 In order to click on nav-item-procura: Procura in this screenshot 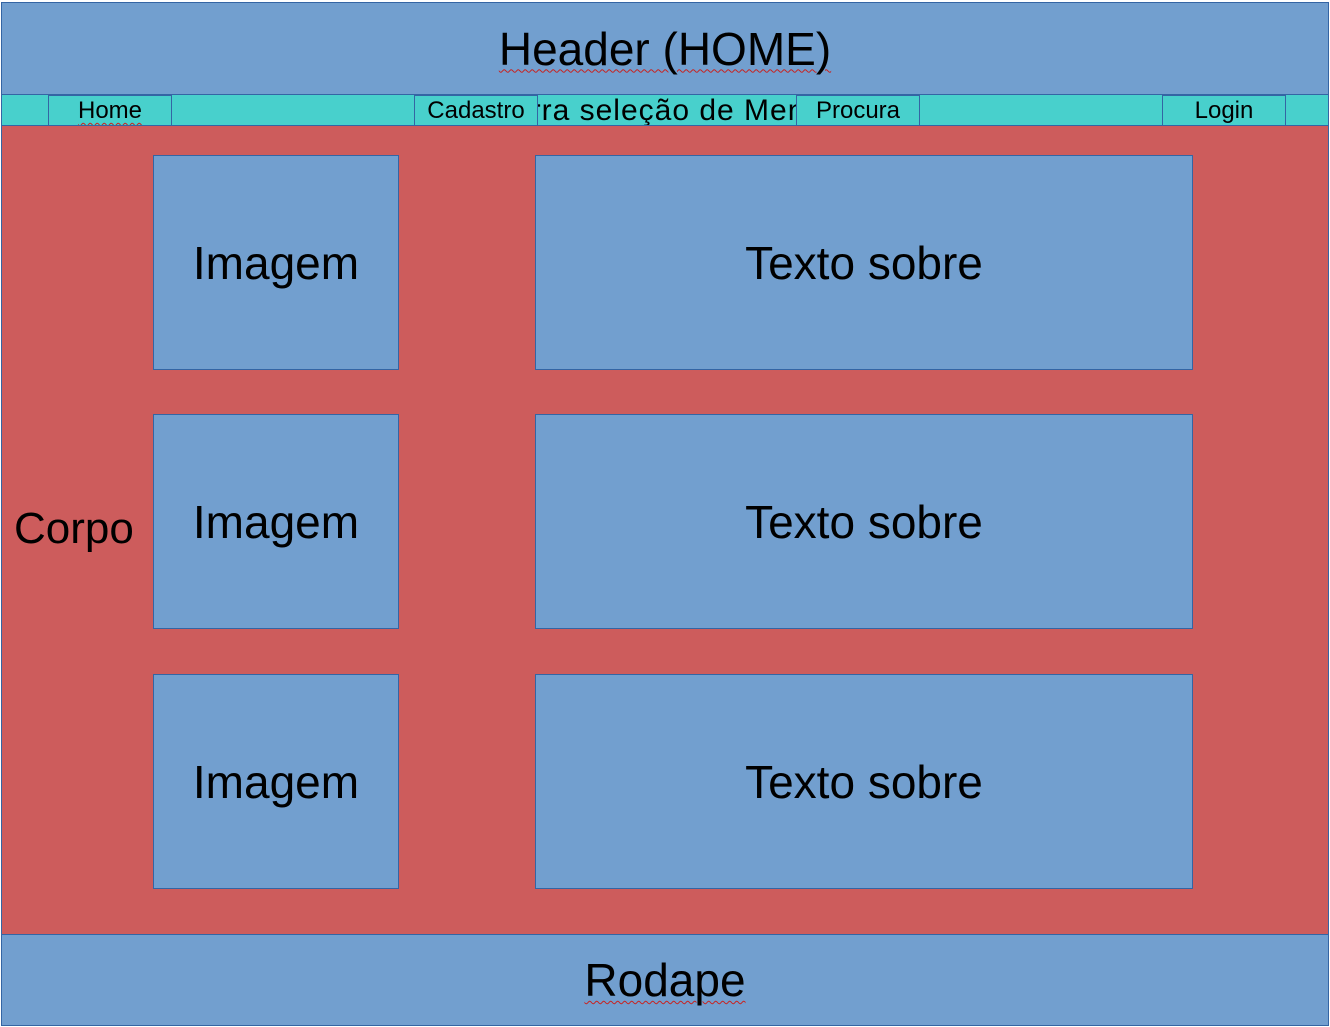, I will do `click(858, 110)`.